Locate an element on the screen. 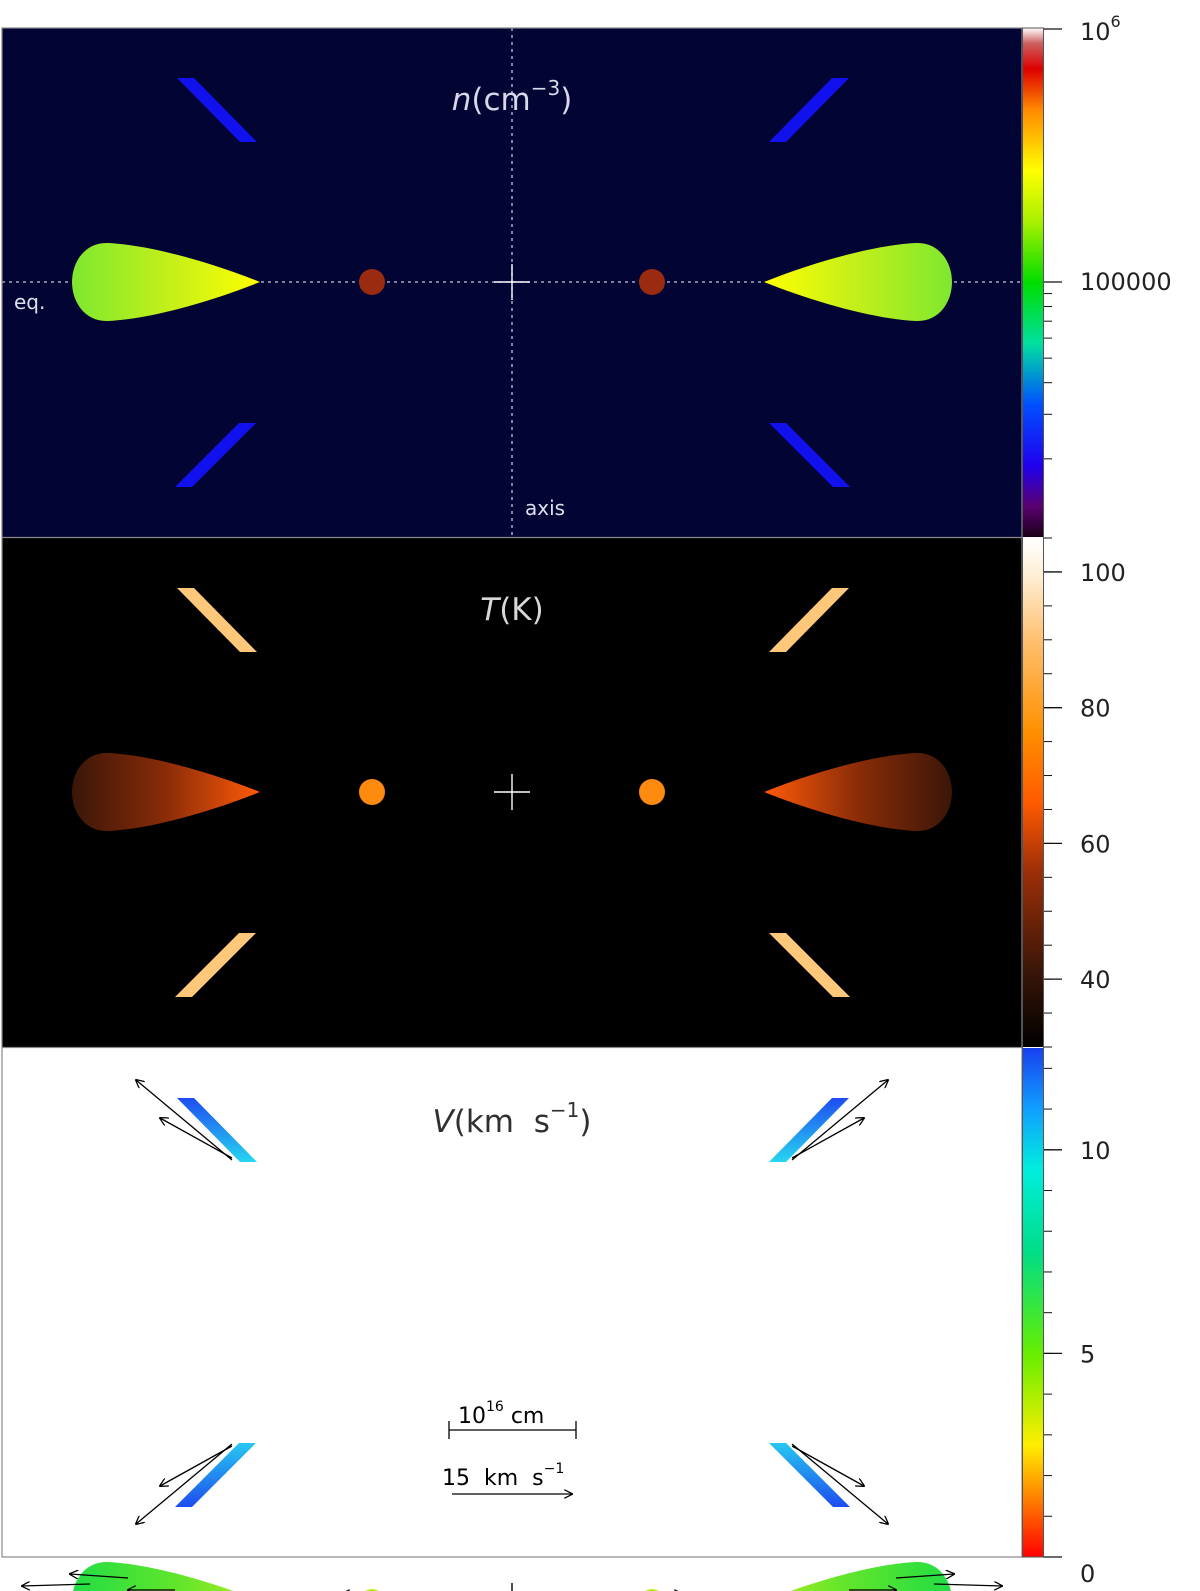 Image resolution: width=1200 pixels, height=1591 pixels. colorbar-density-gradient is located at coordinates (1033, 282).